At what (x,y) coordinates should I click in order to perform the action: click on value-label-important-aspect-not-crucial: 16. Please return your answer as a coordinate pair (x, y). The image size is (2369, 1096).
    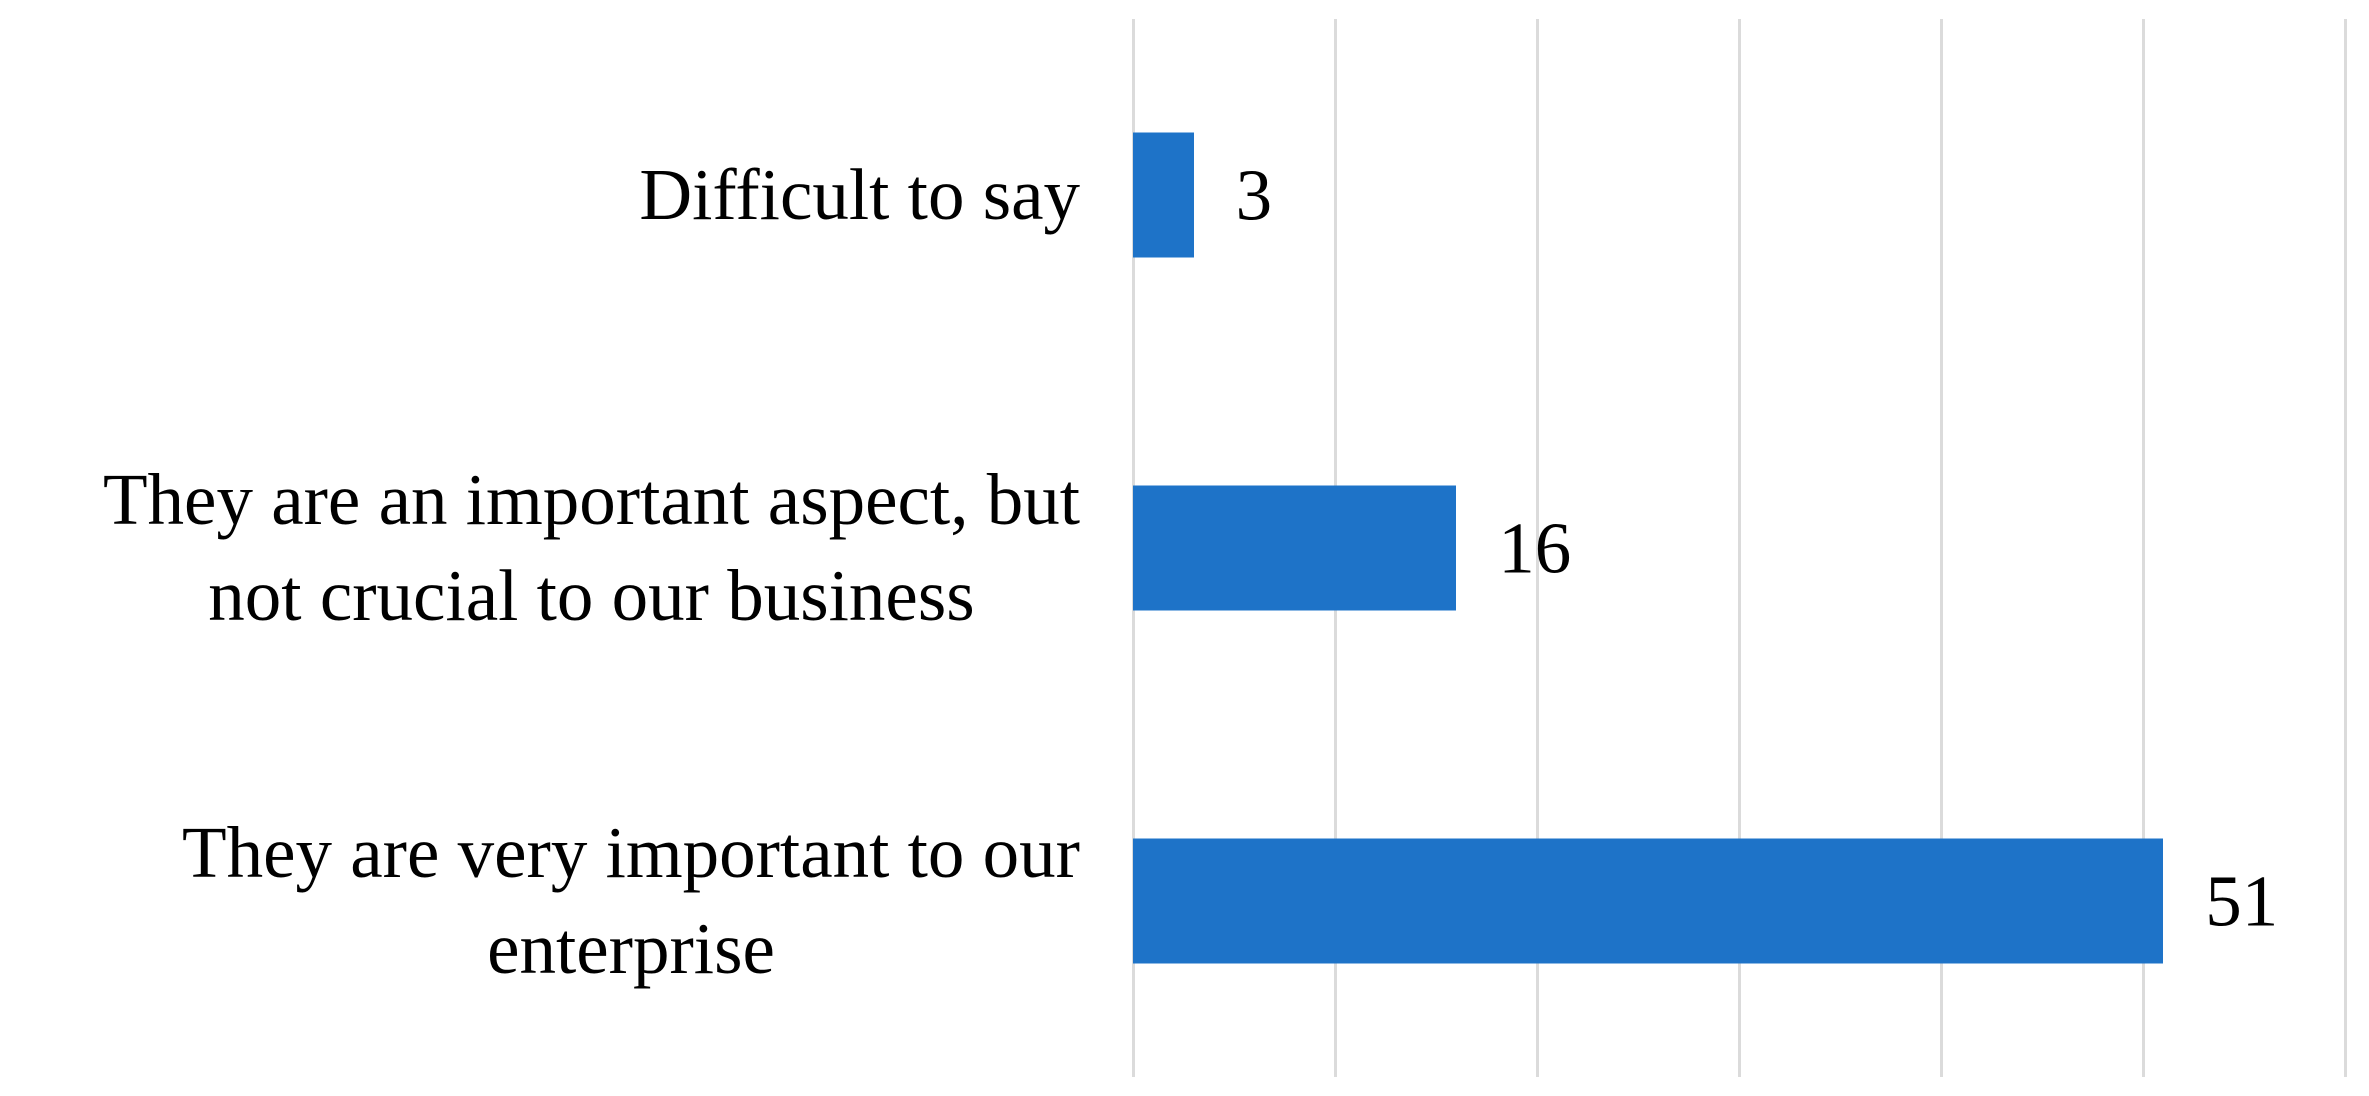
    Looking at the image, I should click on (1535, 548).